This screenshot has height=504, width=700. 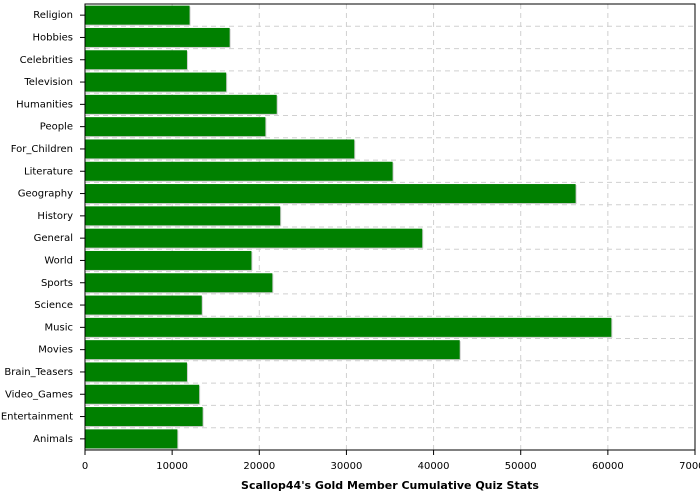 I want to click on x-tick-label: 30000, so click(x=347, y=466).